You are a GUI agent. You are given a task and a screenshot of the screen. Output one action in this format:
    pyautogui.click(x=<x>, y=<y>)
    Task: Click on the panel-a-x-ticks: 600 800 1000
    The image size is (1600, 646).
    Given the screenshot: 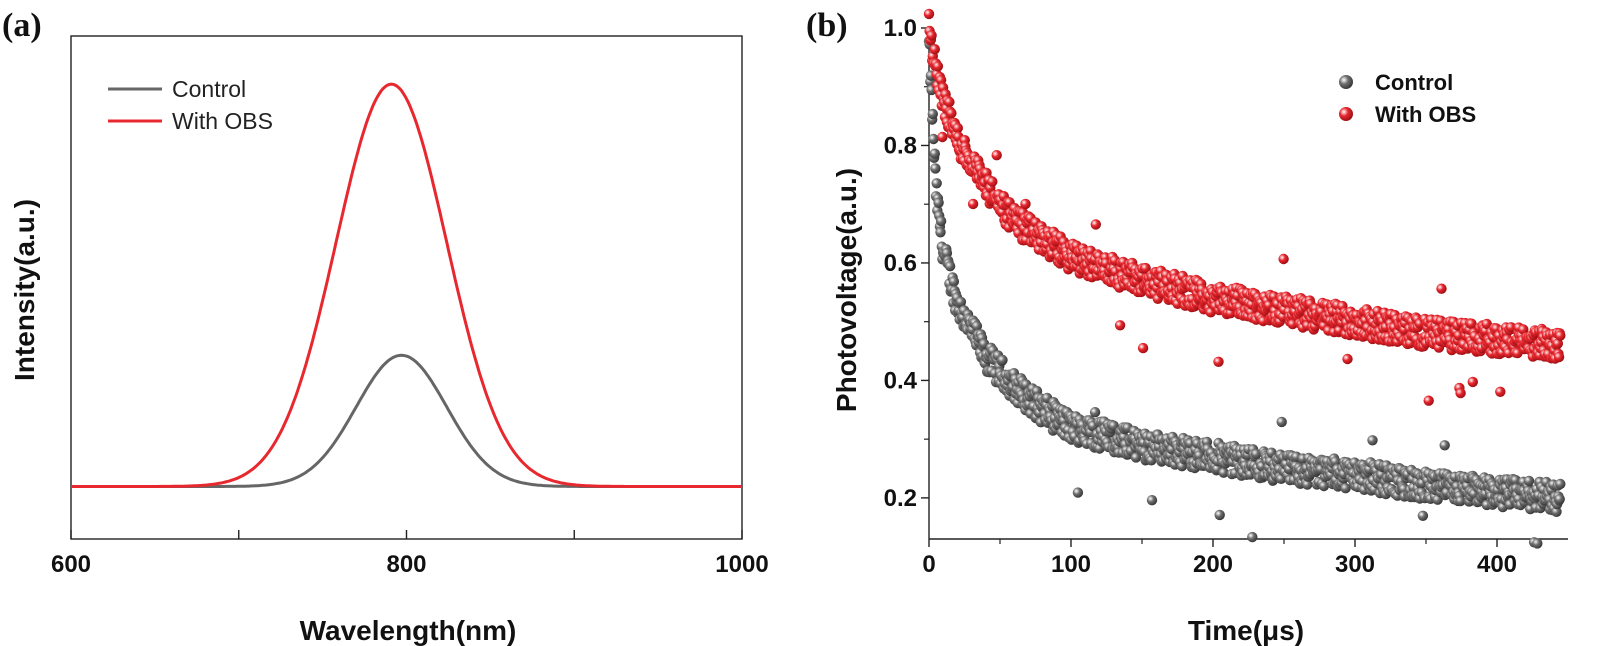 What is the action you would take?
    pyautogui.click(x=410, y=554)
    